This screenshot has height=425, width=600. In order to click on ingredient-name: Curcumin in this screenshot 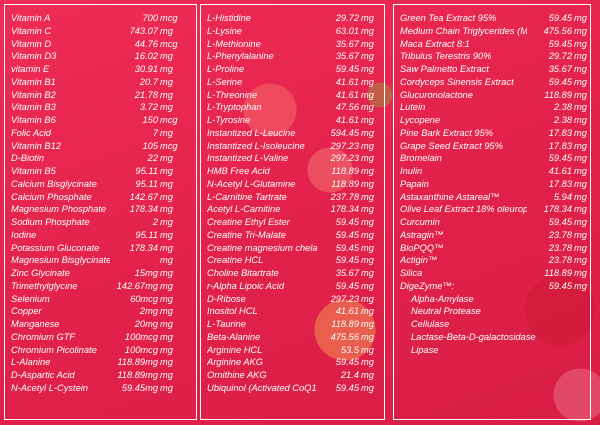, I will do `click(420, 222)`.